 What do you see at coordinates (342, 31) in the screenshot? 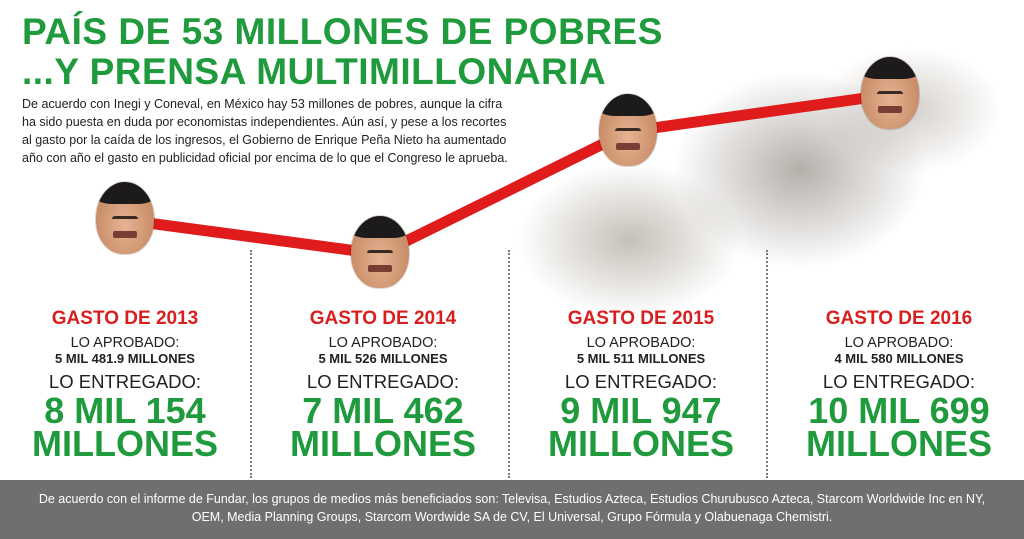
I see `title-line-1: PAÍS DE 53 MILLONES DE POBRES` at bounding box center [342, 31].